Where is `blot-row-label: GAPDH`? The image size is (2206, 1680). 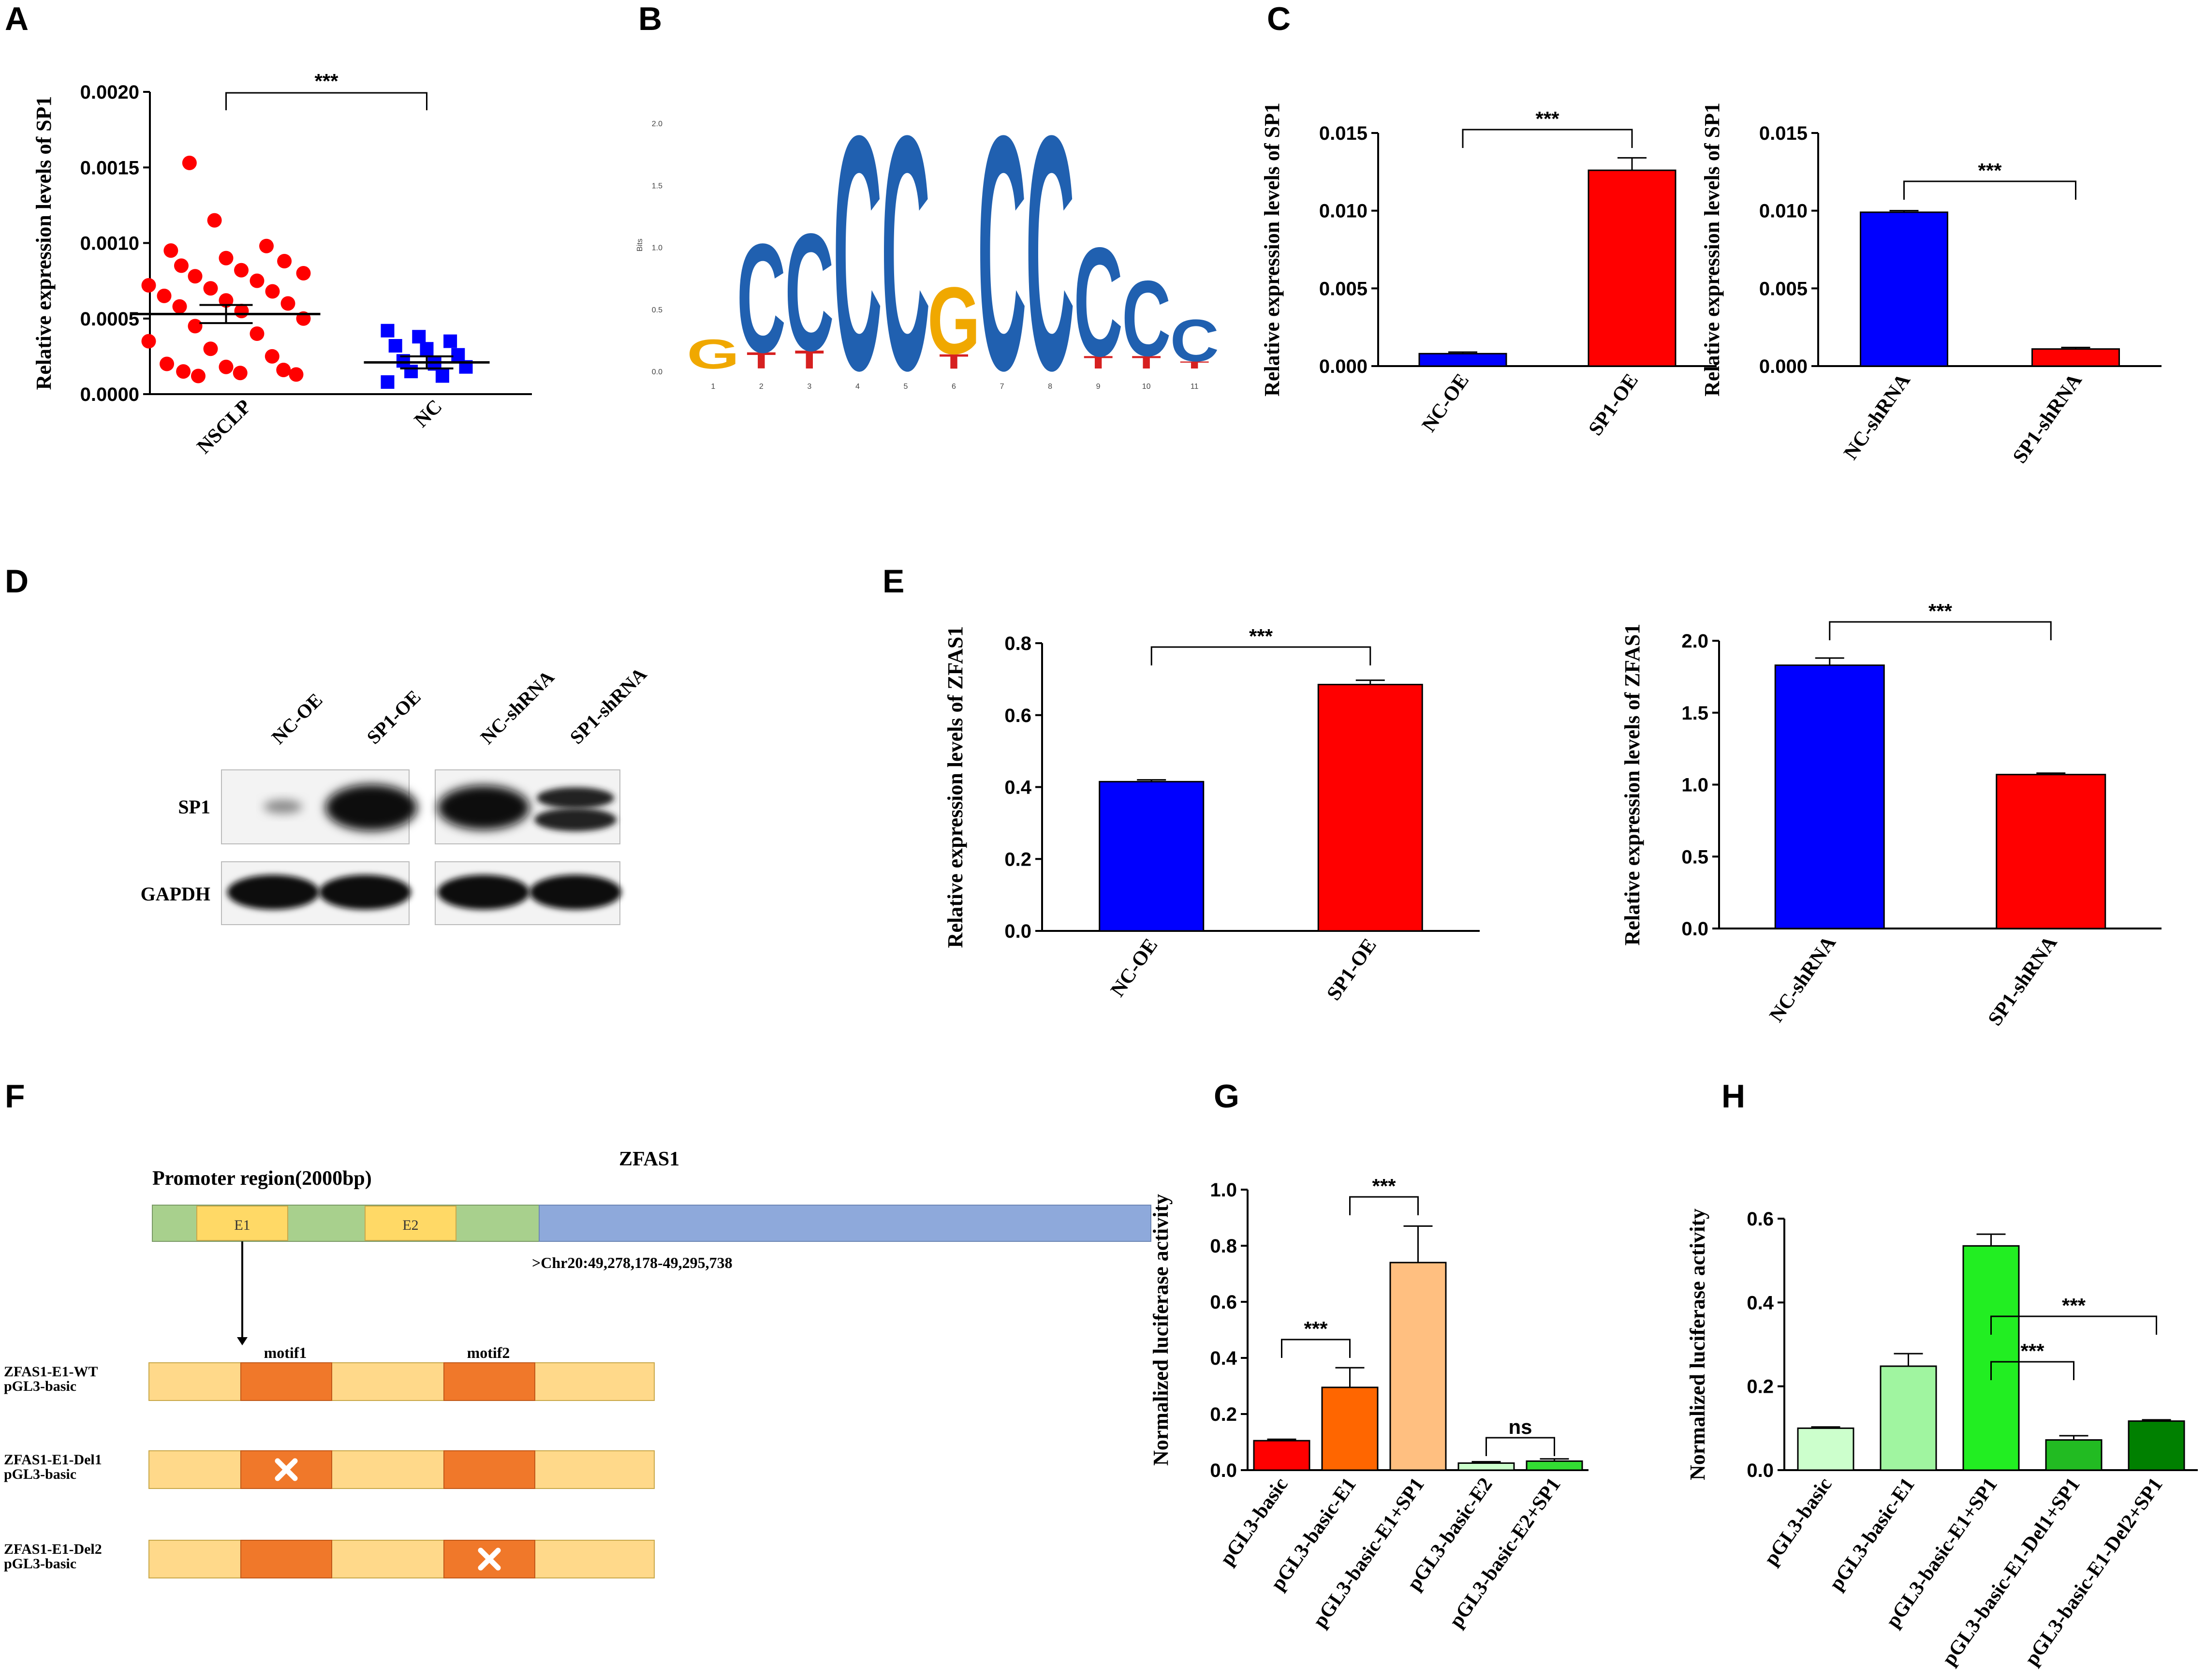
blot-row-label: GAPDH is located at coordinates (175, 894).